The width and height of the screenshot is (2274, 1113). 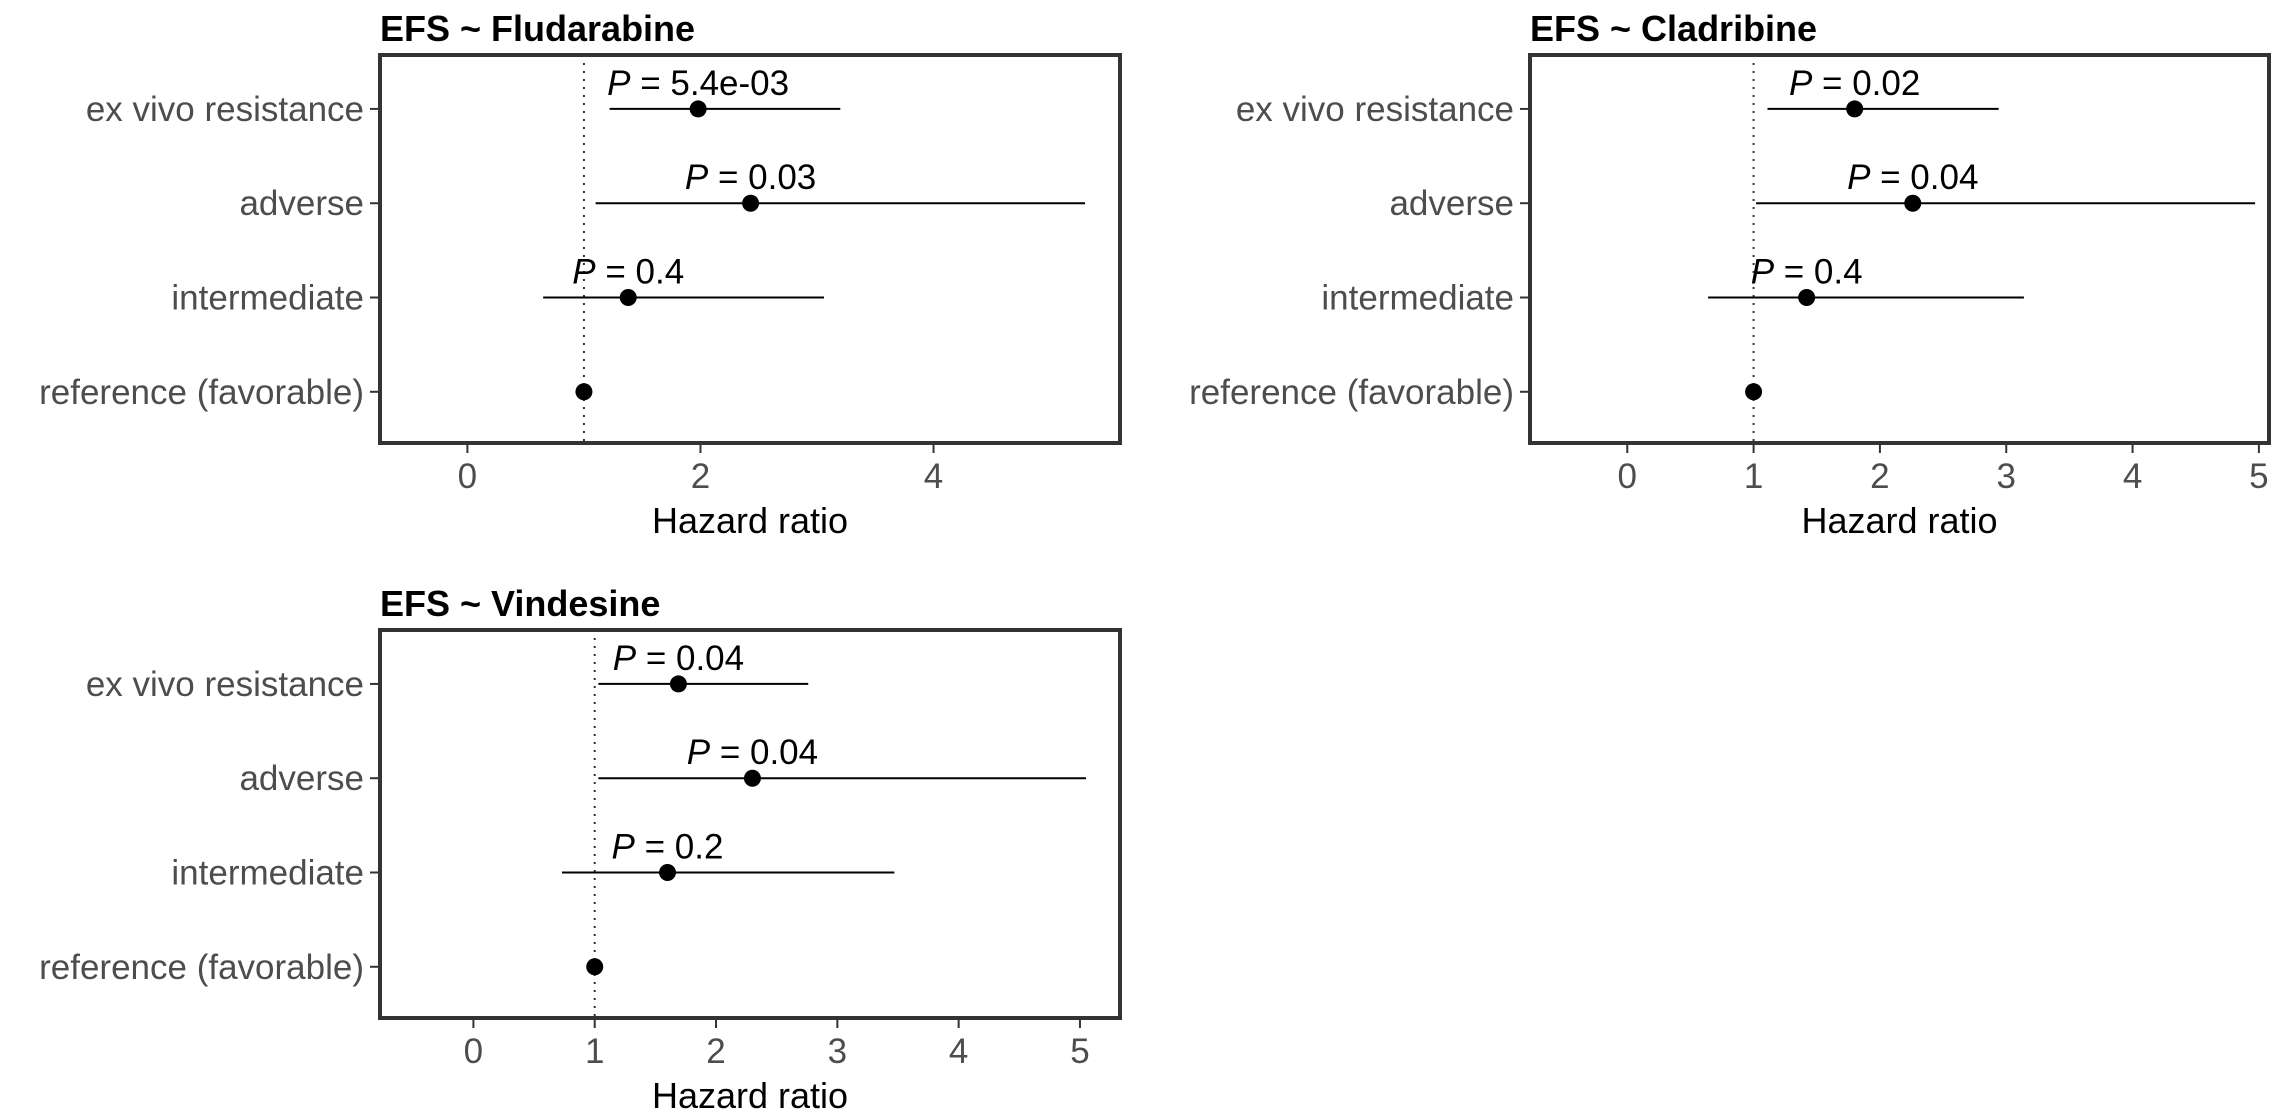 What do you see at coordinates (537, 28) in the screenshot?
I see `panel-title: EFS ~ Fludarabine` at bounding box center [537, 28].